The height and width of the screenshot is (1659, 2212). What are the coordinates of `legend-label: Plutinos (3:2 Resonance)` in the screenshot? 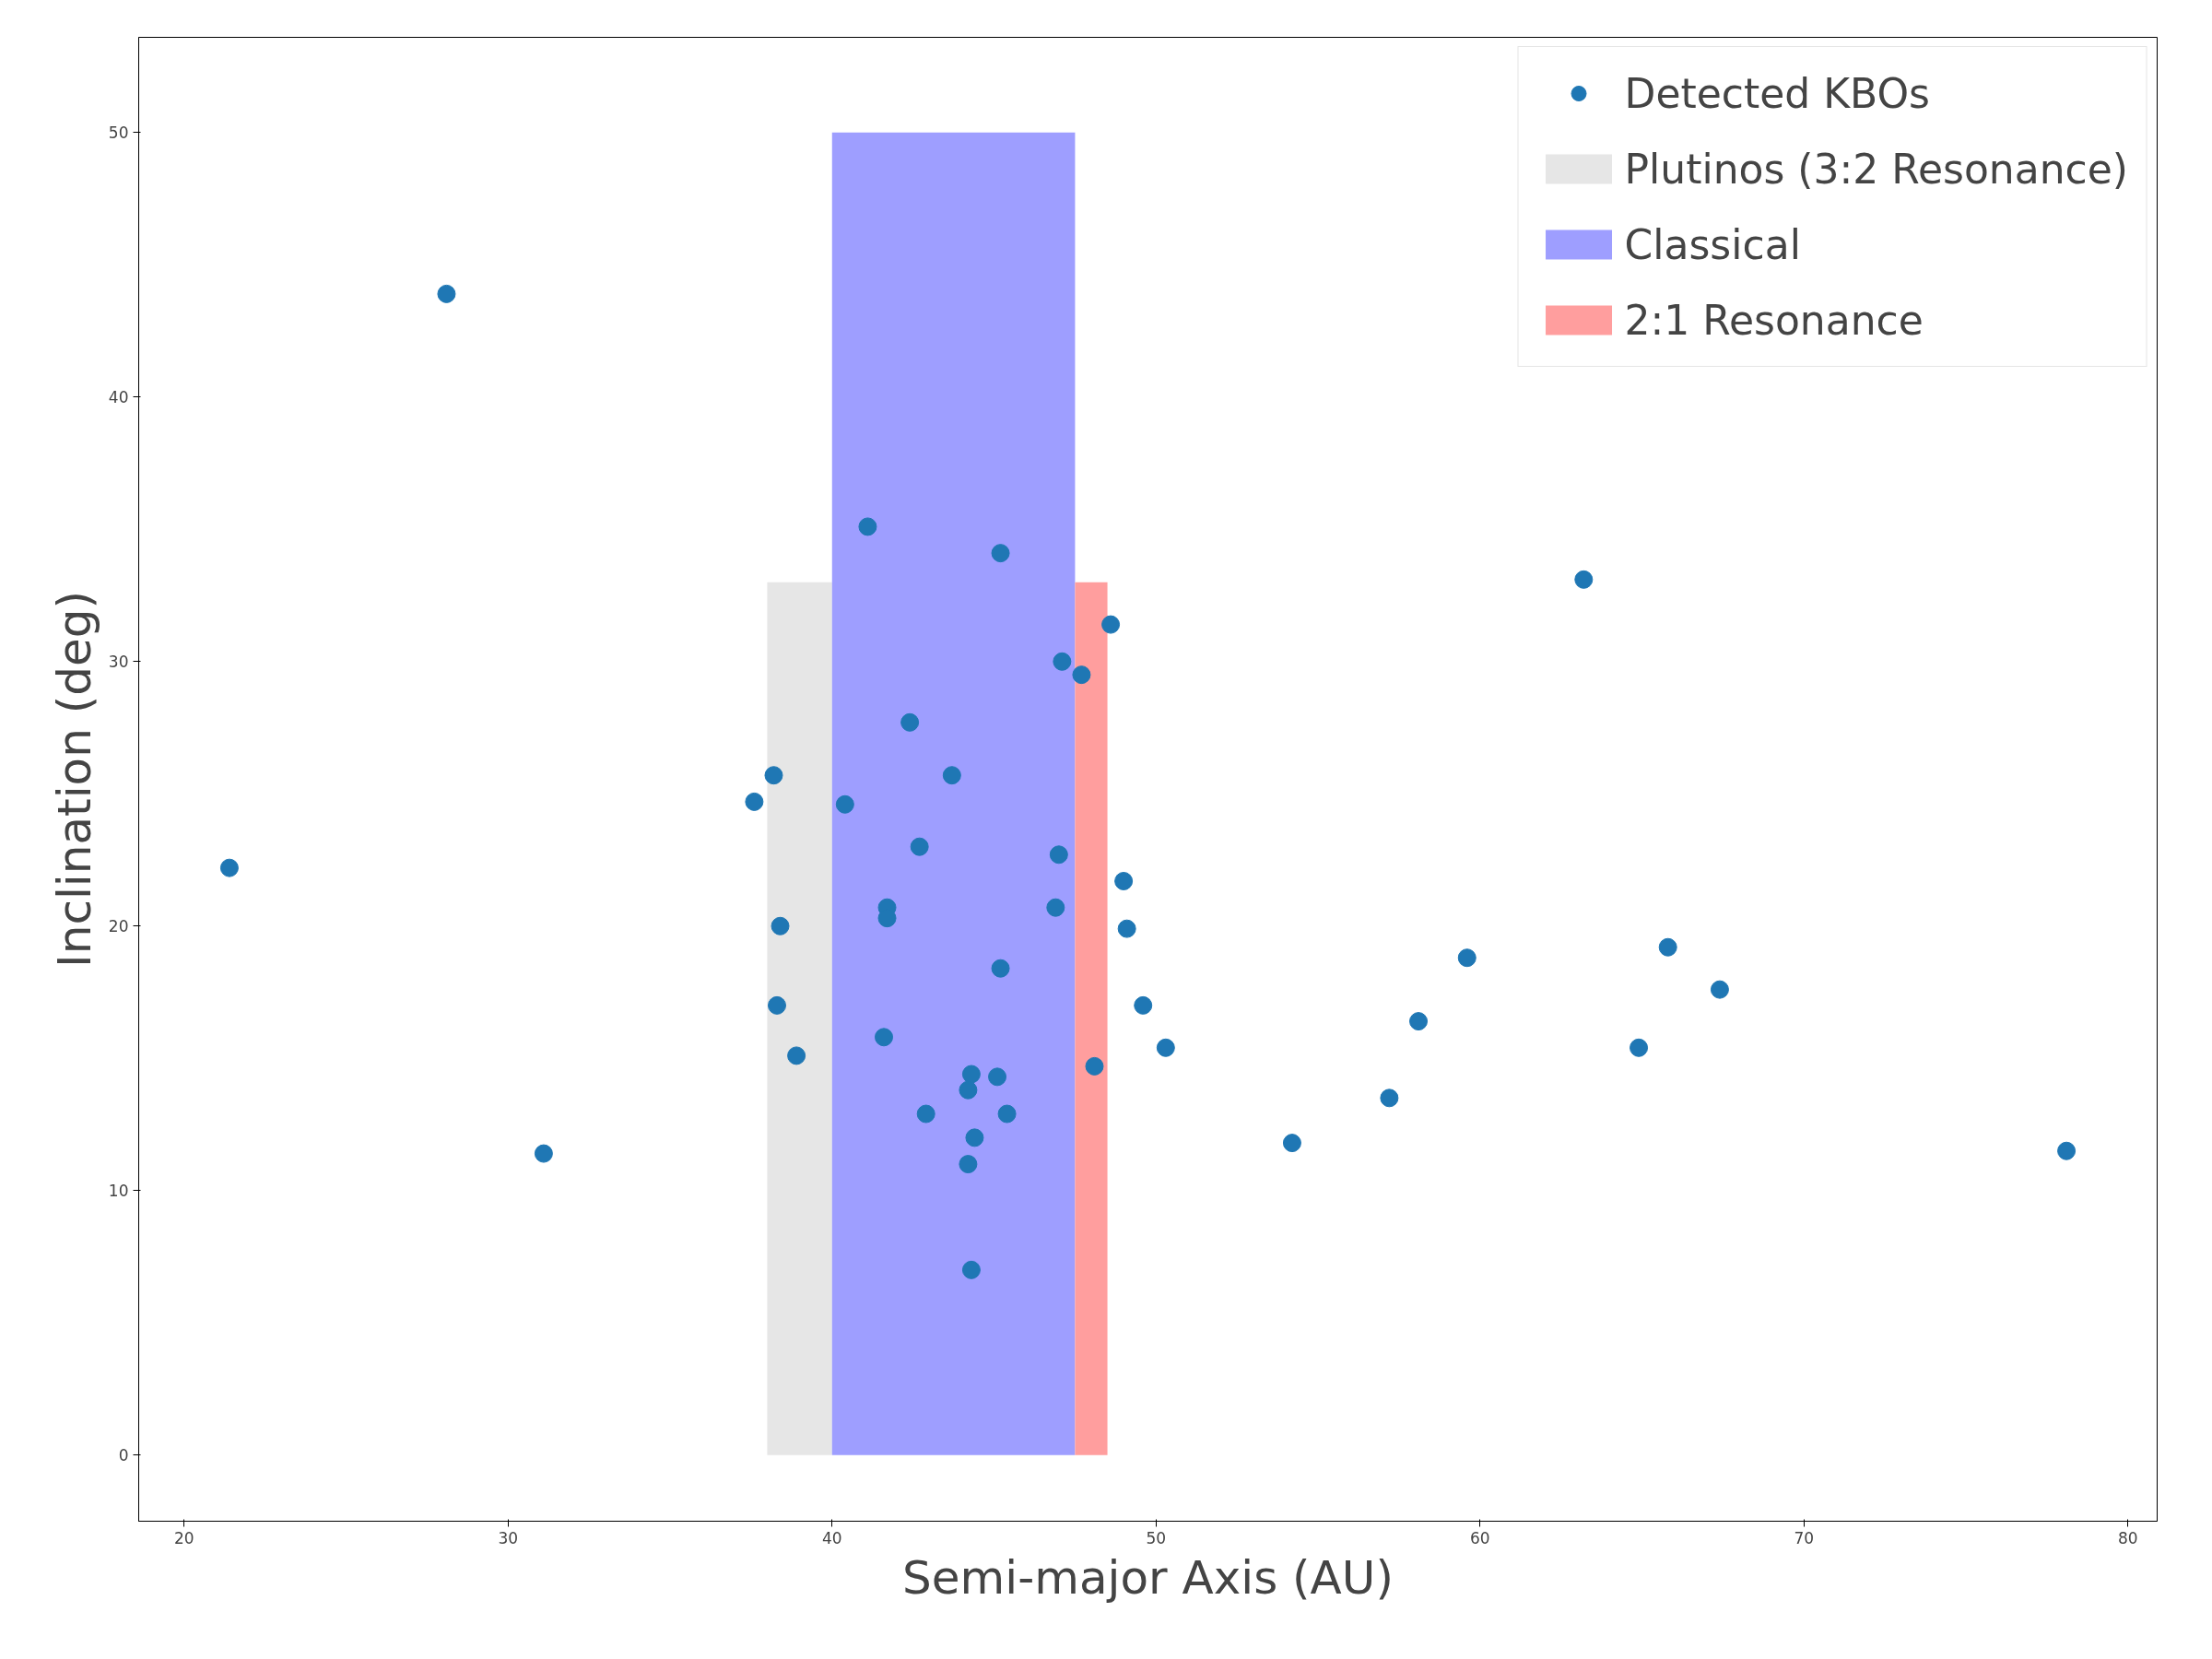 It's located at (1876, 169).